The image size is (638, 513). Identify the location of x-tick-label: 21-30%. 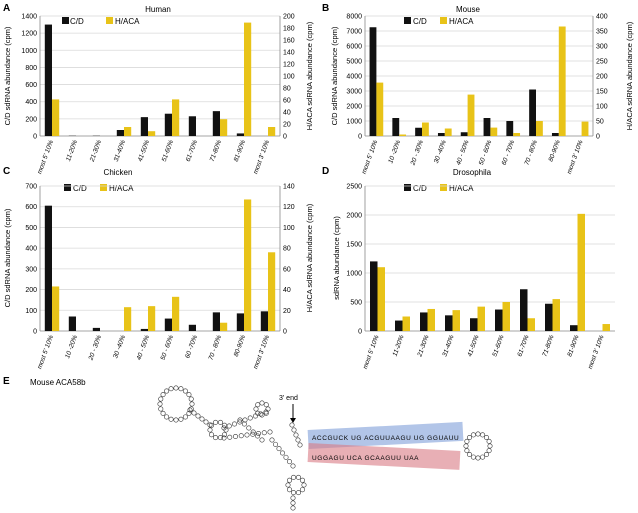
(423, 346).